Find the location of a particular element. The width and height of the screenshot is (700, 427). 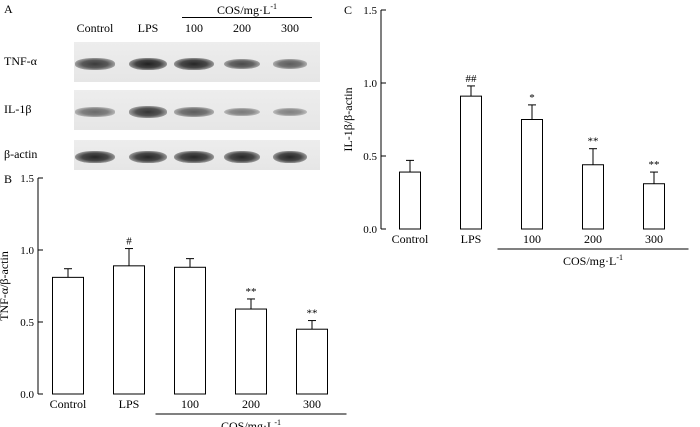

significance-mark: ## is located at coordinates (472, 79).